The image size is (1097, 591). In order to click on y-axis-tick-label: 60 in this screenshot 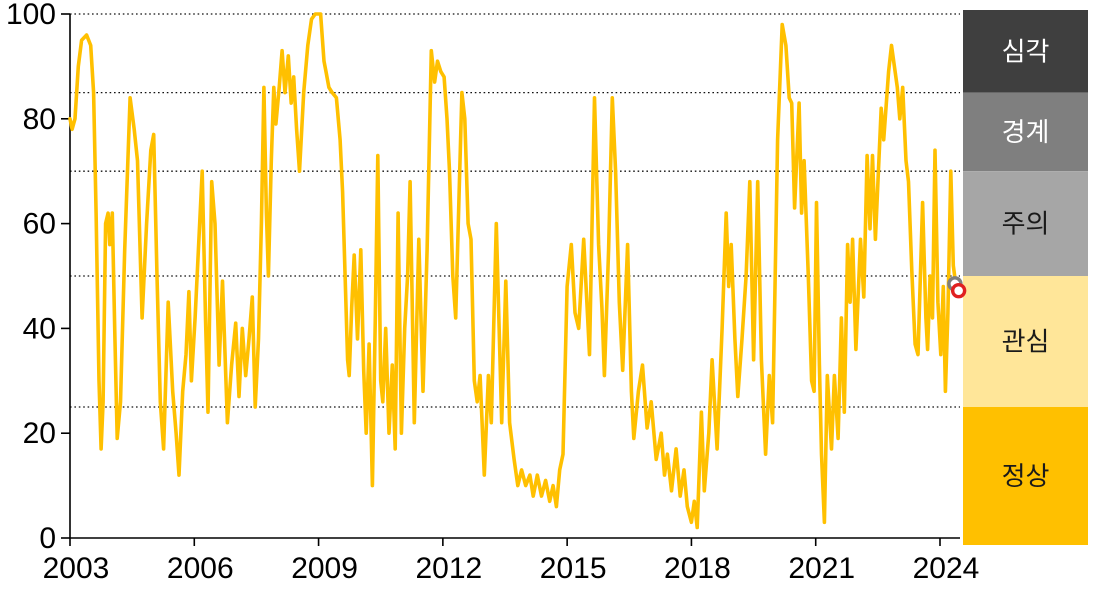, I will do `click(39, 224)`.